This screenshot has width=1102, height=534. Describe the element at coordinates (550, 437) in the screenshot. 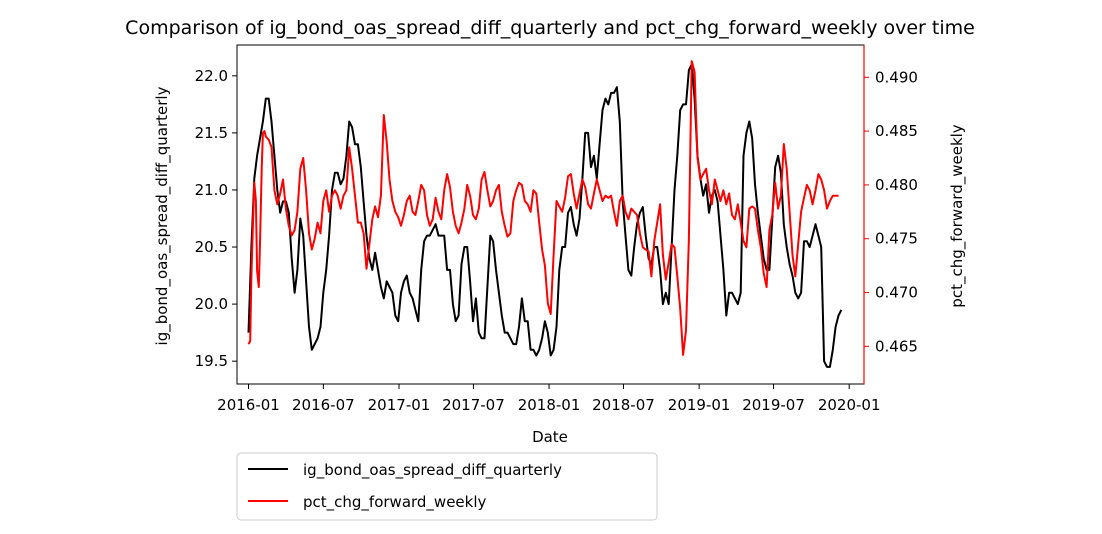

I see `x-axis-title: Date` at that location.